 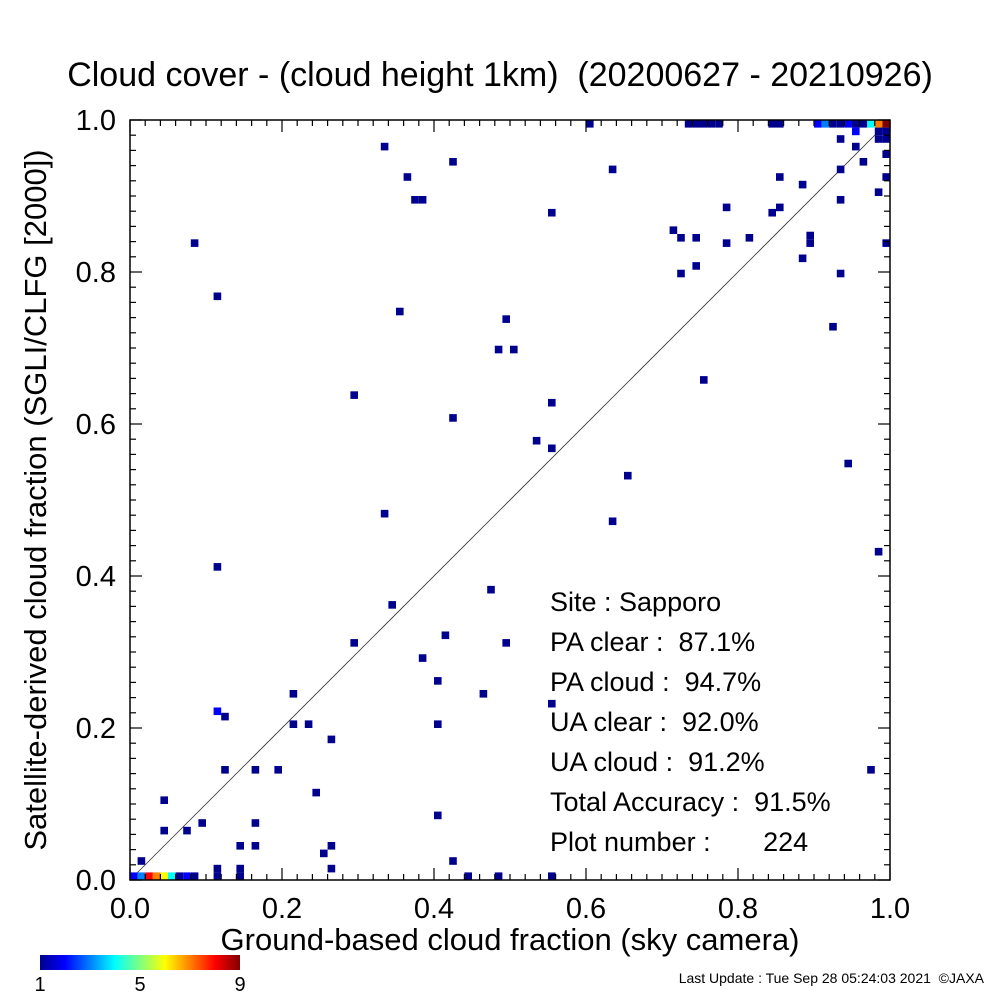 What do you see at coordinates (96, 425) in the screenshot?
I see `y-tick-label: 0.6` at bounding box center [96, 425].